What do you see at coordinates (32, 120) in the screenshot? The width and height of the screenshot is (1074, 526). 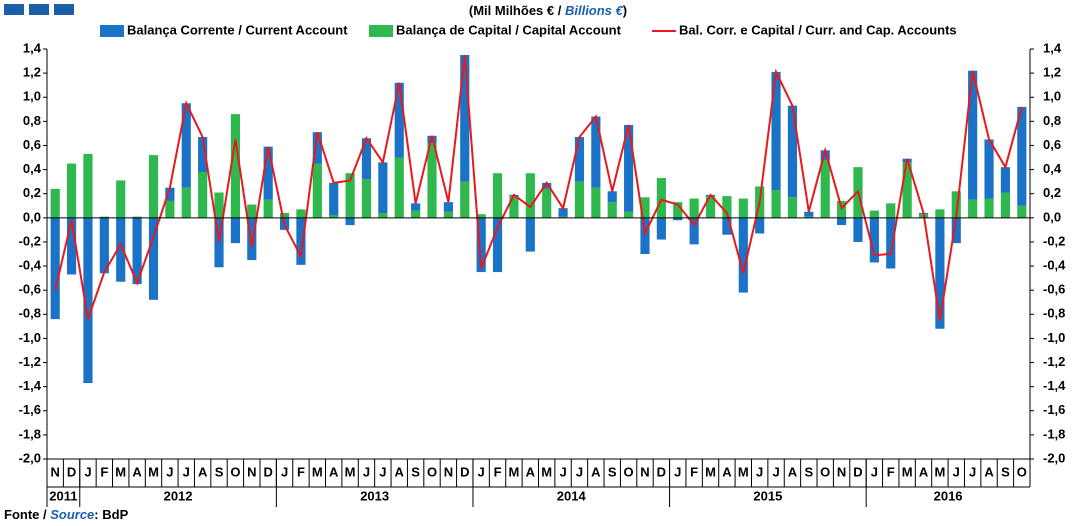 I see `y-tick-label: 0,8` at bounding box center [32, 120].